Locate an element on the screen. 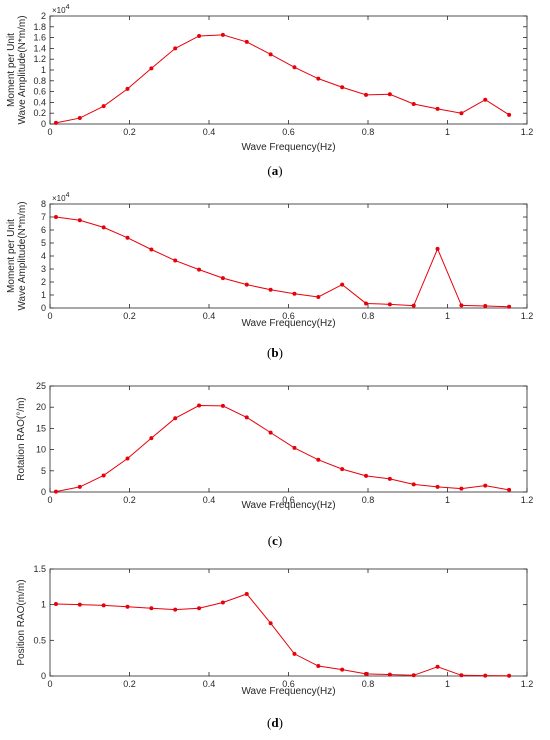 This screenshot has height=740, width=550. x-axis-label: Wave Frequency(Hz) is located at coordinates (288, 505).